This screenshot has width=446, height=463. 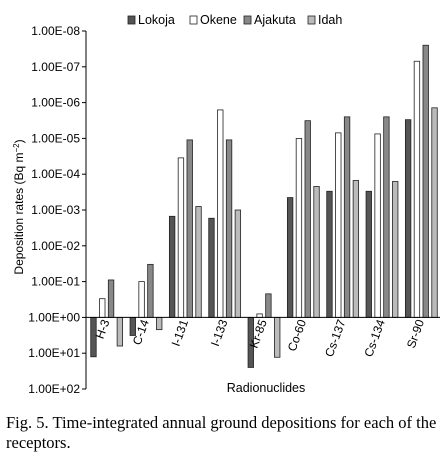 I want to click on legend: Lokoja Okene Ajakuta Idah, so click(x=234, y=20).